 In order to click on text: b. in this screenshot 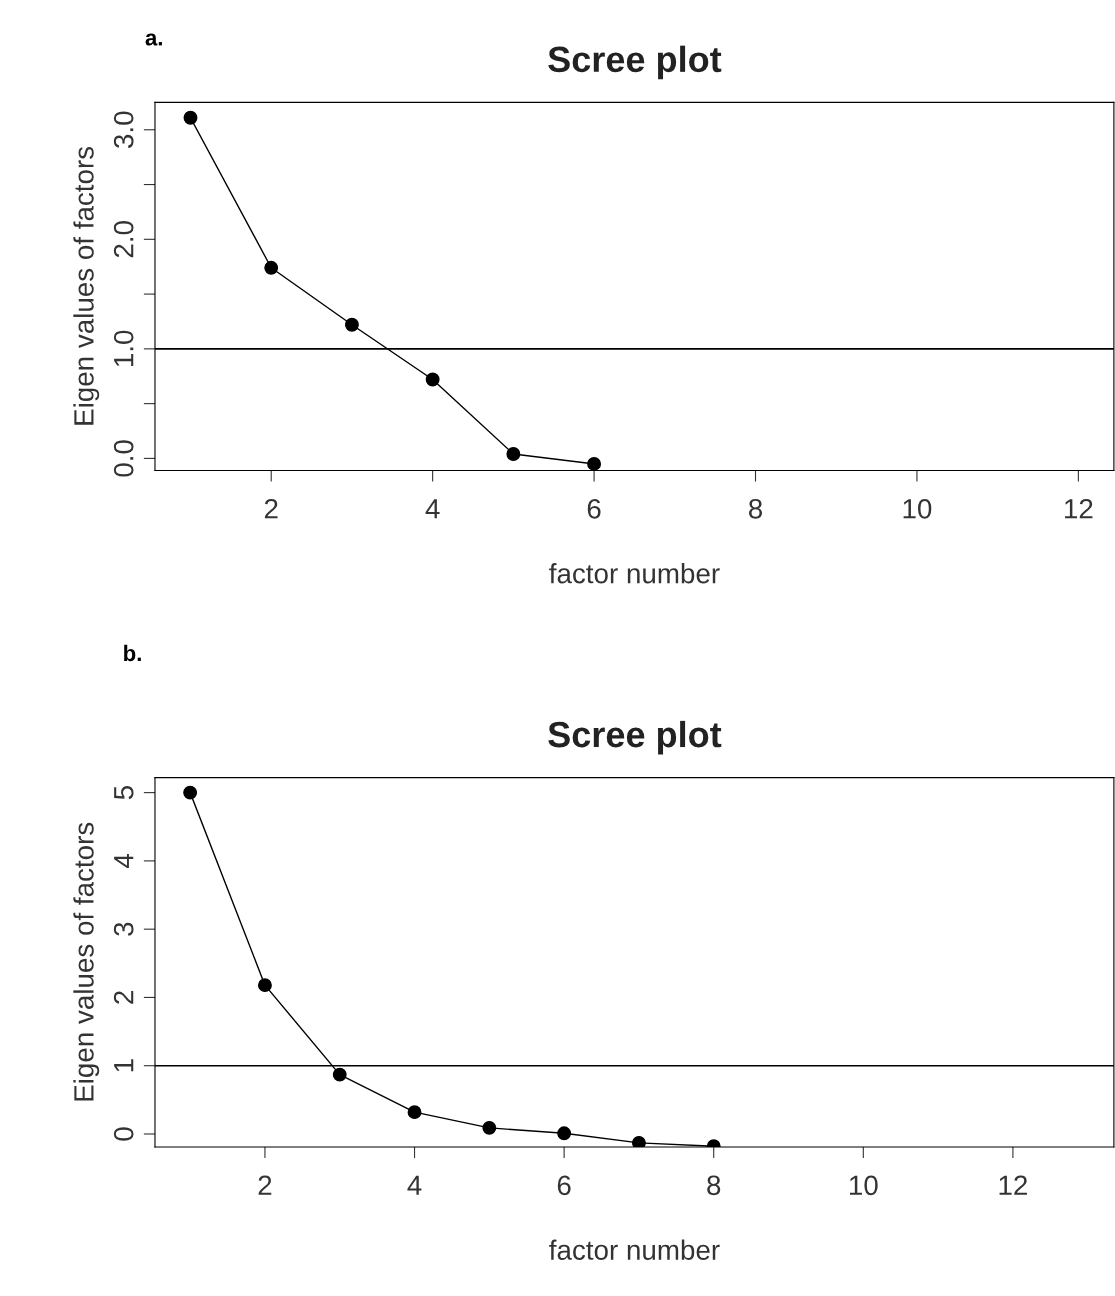, I will do `click(132, 653)`.